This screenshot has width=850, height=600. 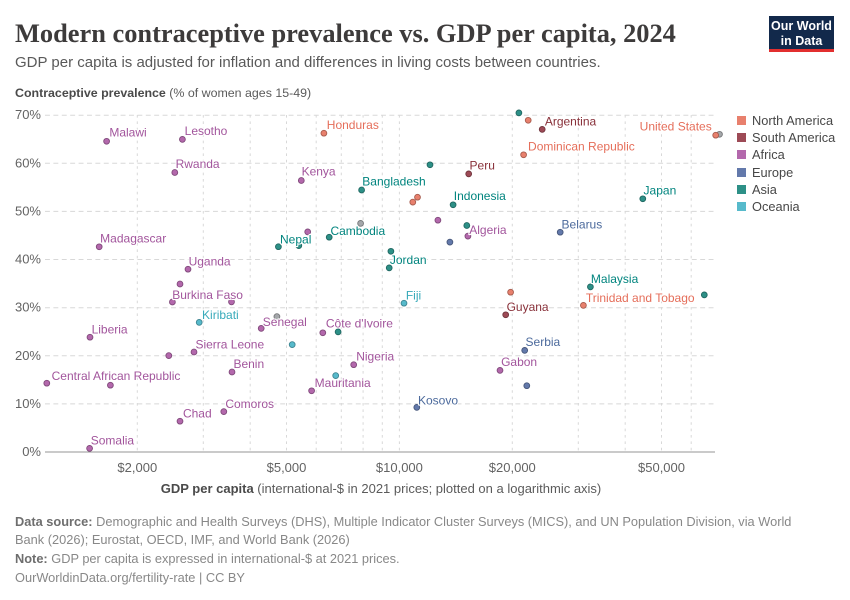 What do you see at coordinates (198, 164) in the screenshot?
I see `svg-text: Rwanda` at bounding box center [198, 164].